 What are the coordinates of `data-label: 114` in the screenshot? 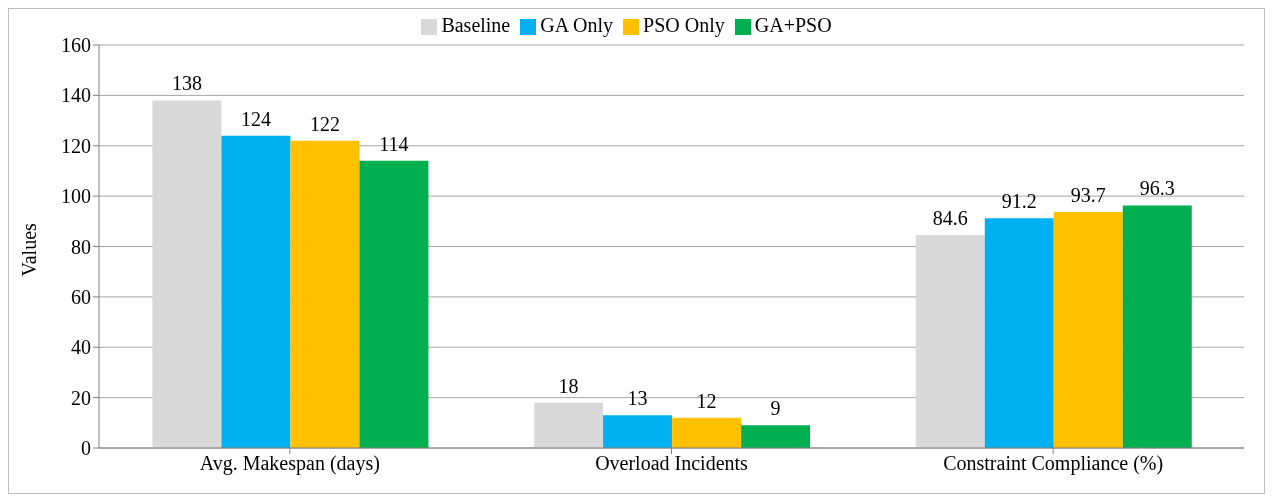 It's located at (394, 143).